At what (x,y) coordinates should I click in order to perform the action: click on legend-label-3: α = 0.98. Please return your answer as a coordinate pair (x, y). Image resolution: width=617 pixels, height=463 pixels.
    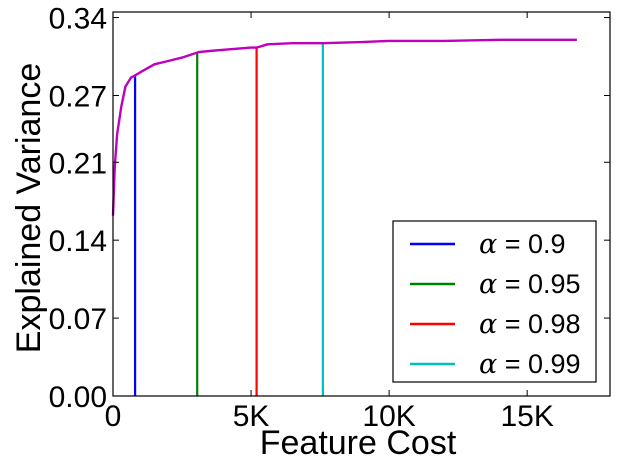
    Looking at the image, I should click on (530, 324).